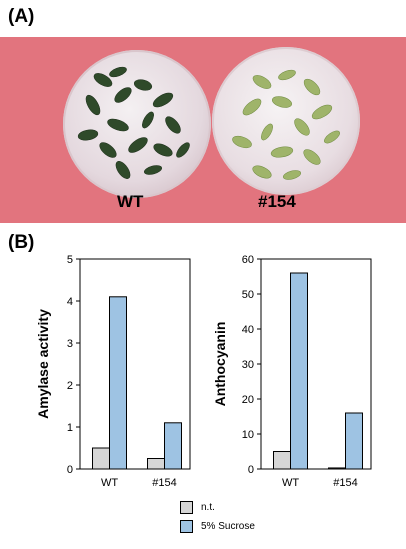  What do you see at coordinates (220, 364) in the screenshot?
I see `anthocyanin-y-axis-label: Anthocyanin` at bounding box center [220, 364].